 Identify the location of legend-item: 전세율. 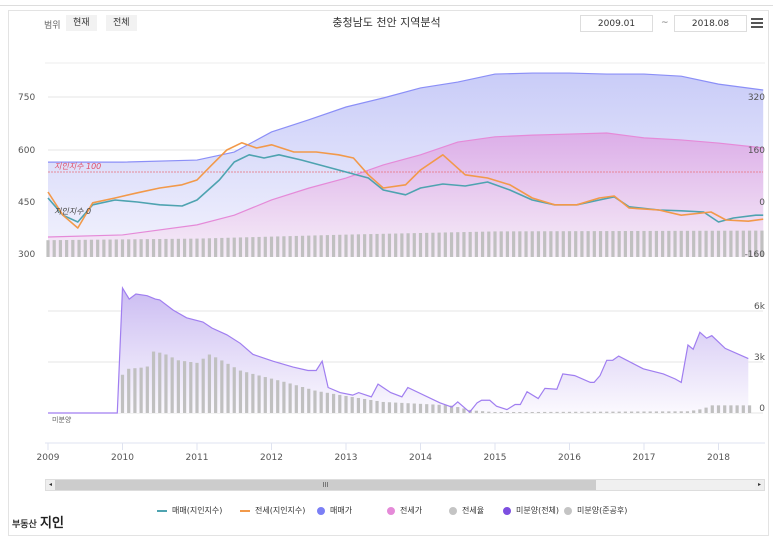
(466, 510).